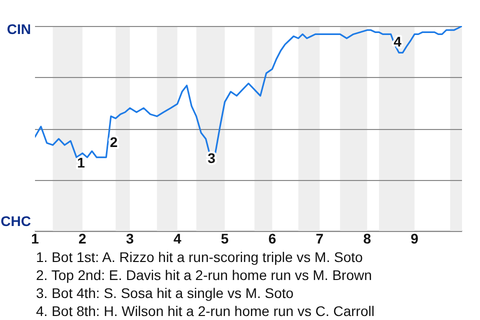 The image size is (480, 320). Describe the element at coordinates (130, 238) in the screenshot. I see `x-tick-label: 3` at that location.